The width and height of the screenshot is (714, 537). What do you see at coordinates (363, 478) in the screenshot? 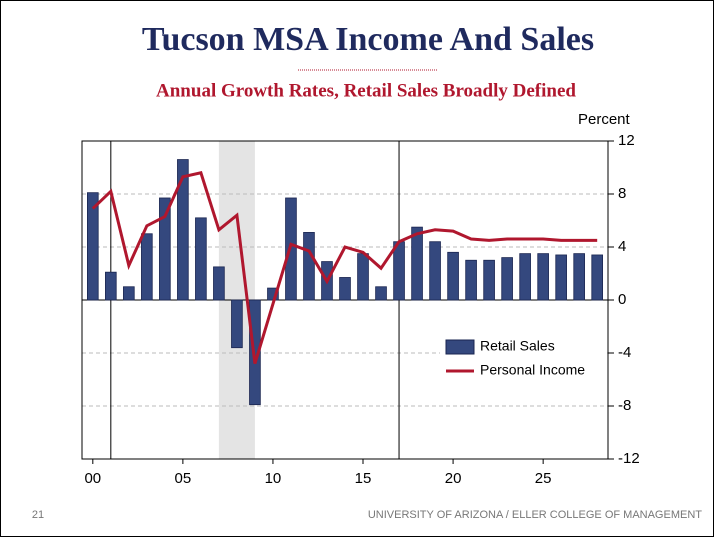
I see `x-tick-label: 15` at bounding box center [363, 478].